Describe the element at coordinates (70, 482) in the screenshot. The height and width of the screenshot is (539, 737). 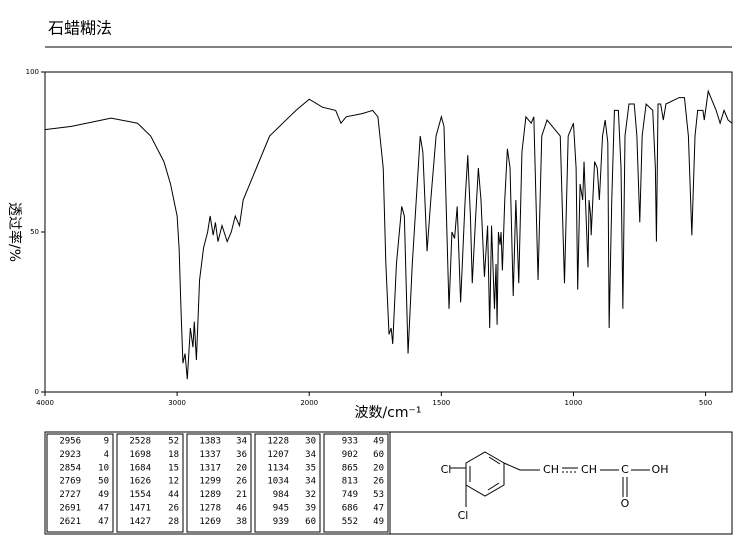
I see `wavenumber: 2769` at that location.